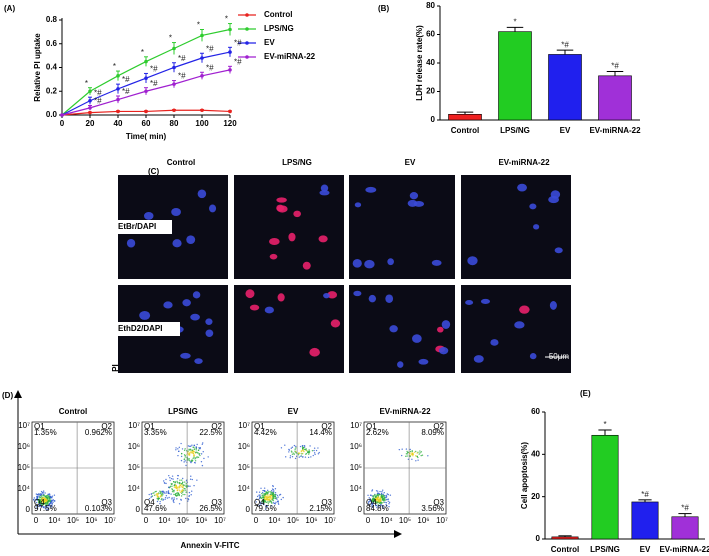  What do you see at coordinates (371, 426) in the screenshot?
I see `quadrant-label: Q1` at bounding box center [371, 426].